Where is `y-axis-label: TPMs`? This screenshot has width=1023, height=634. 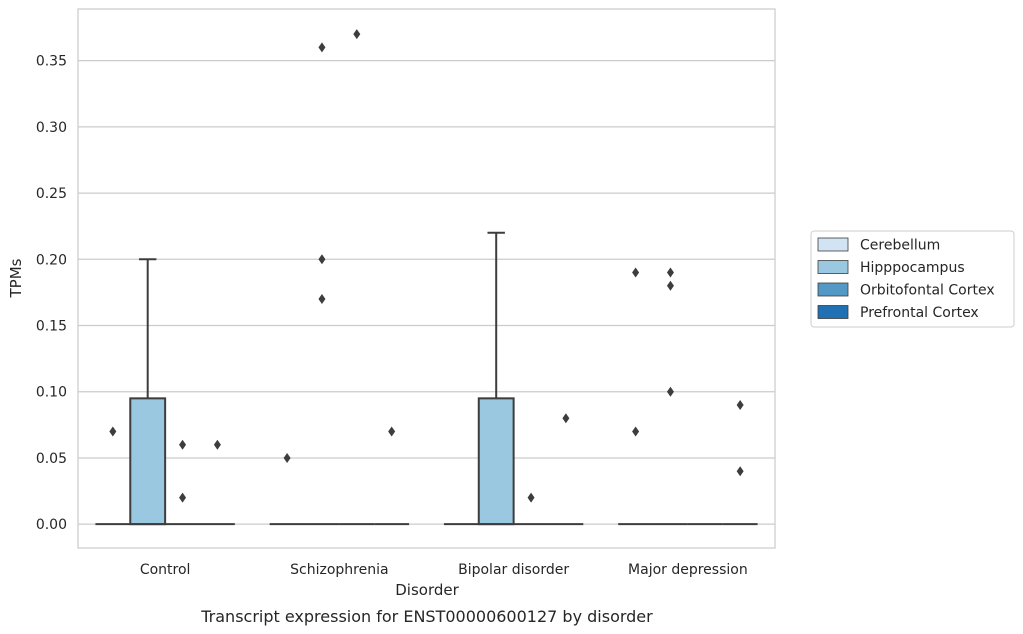
y-axis-label: TPMs is located at coordinates (16, 278).